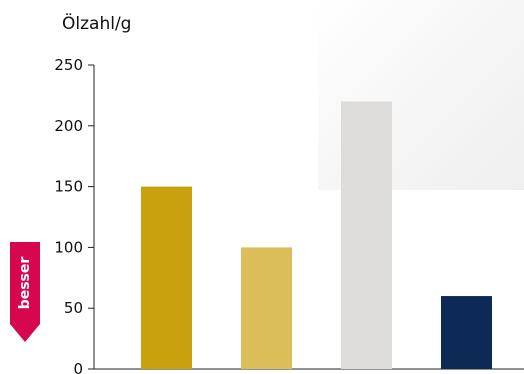  I want to click on down-arrow-icon, so click(25, 333).